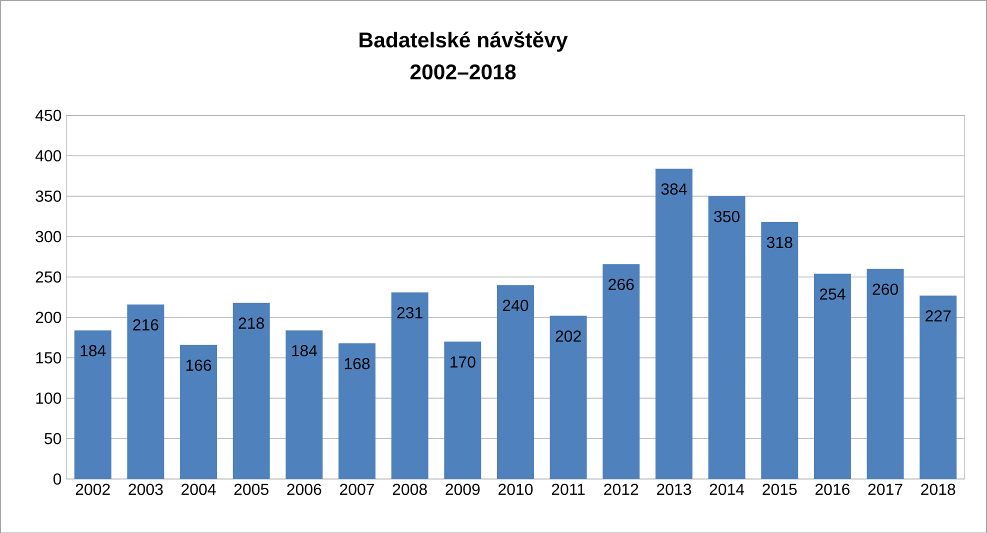  I want to click on x-tick-label: 2004, so click(199, 489).